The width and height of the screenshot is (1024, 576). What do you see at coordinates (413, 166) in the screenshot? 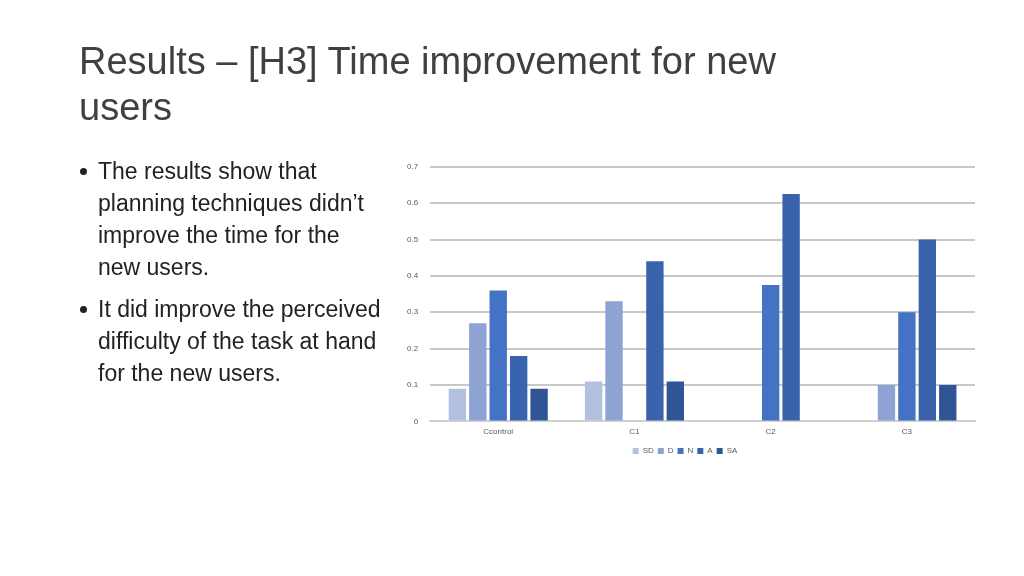
I see `y-tick-label: 0.7` at bounding box center [413, 166].